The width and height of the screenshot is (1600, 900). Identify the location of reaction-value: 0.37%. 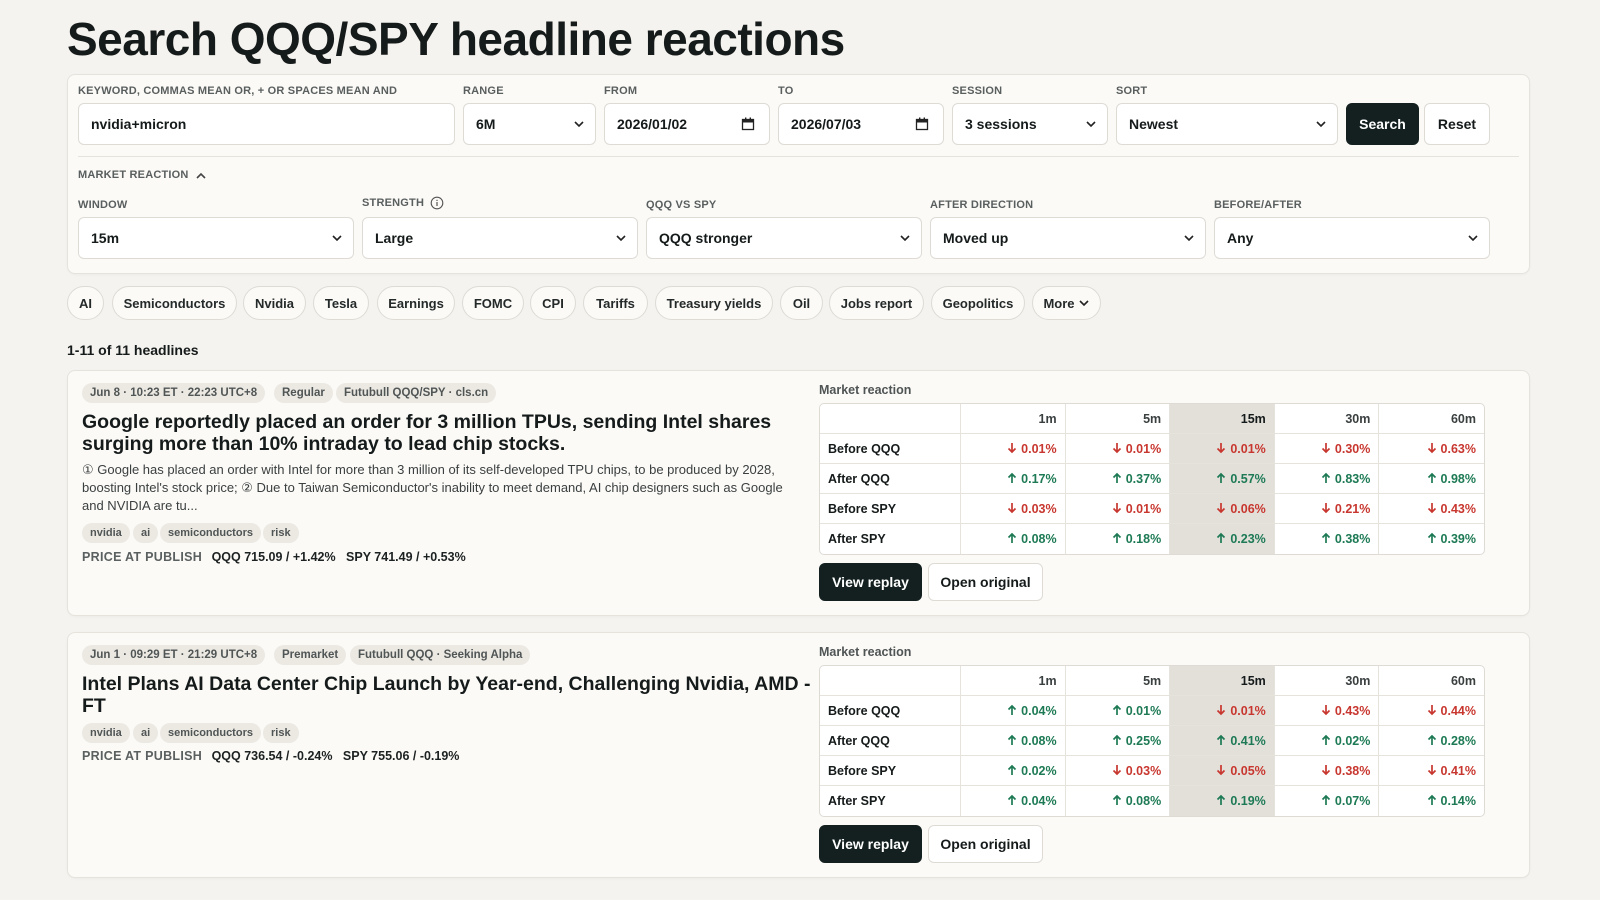
(1143, 478).